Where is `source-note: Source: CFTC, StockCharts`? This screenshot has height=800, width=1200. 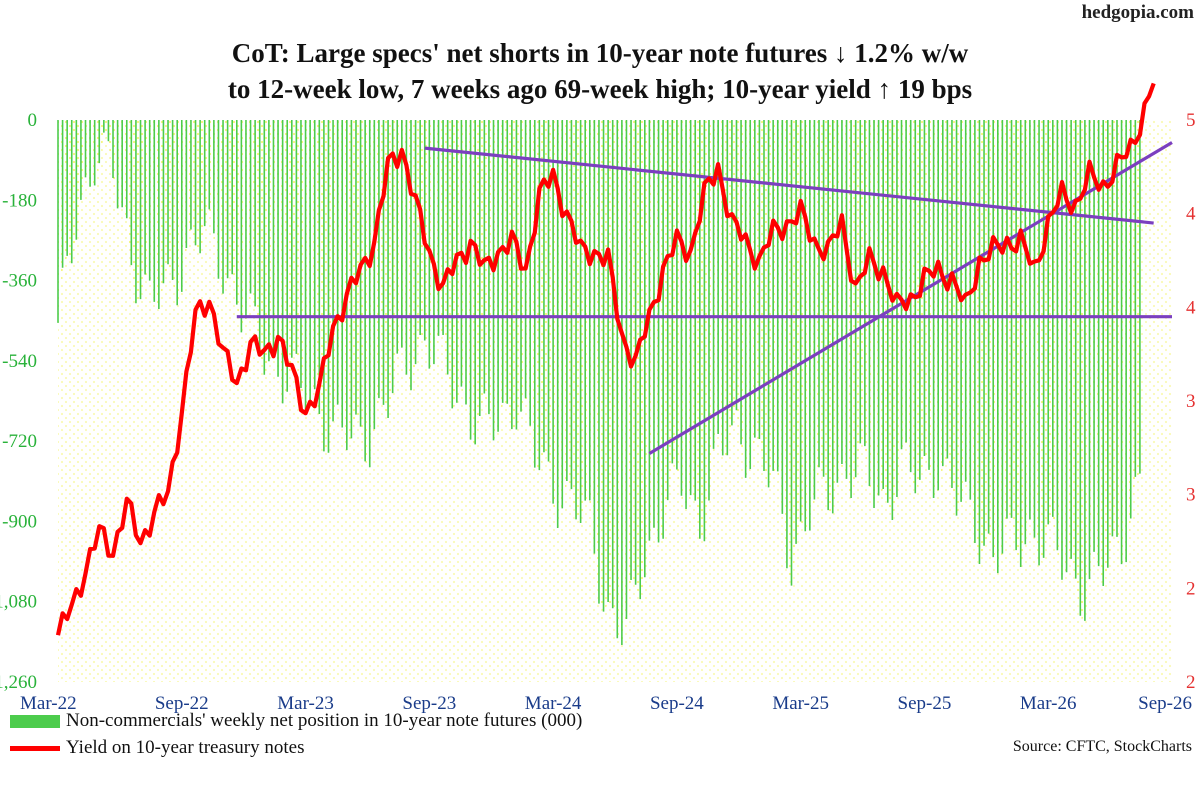 source-note: Source: CFTC, StockCharts is located at coordinates (1102, 746).